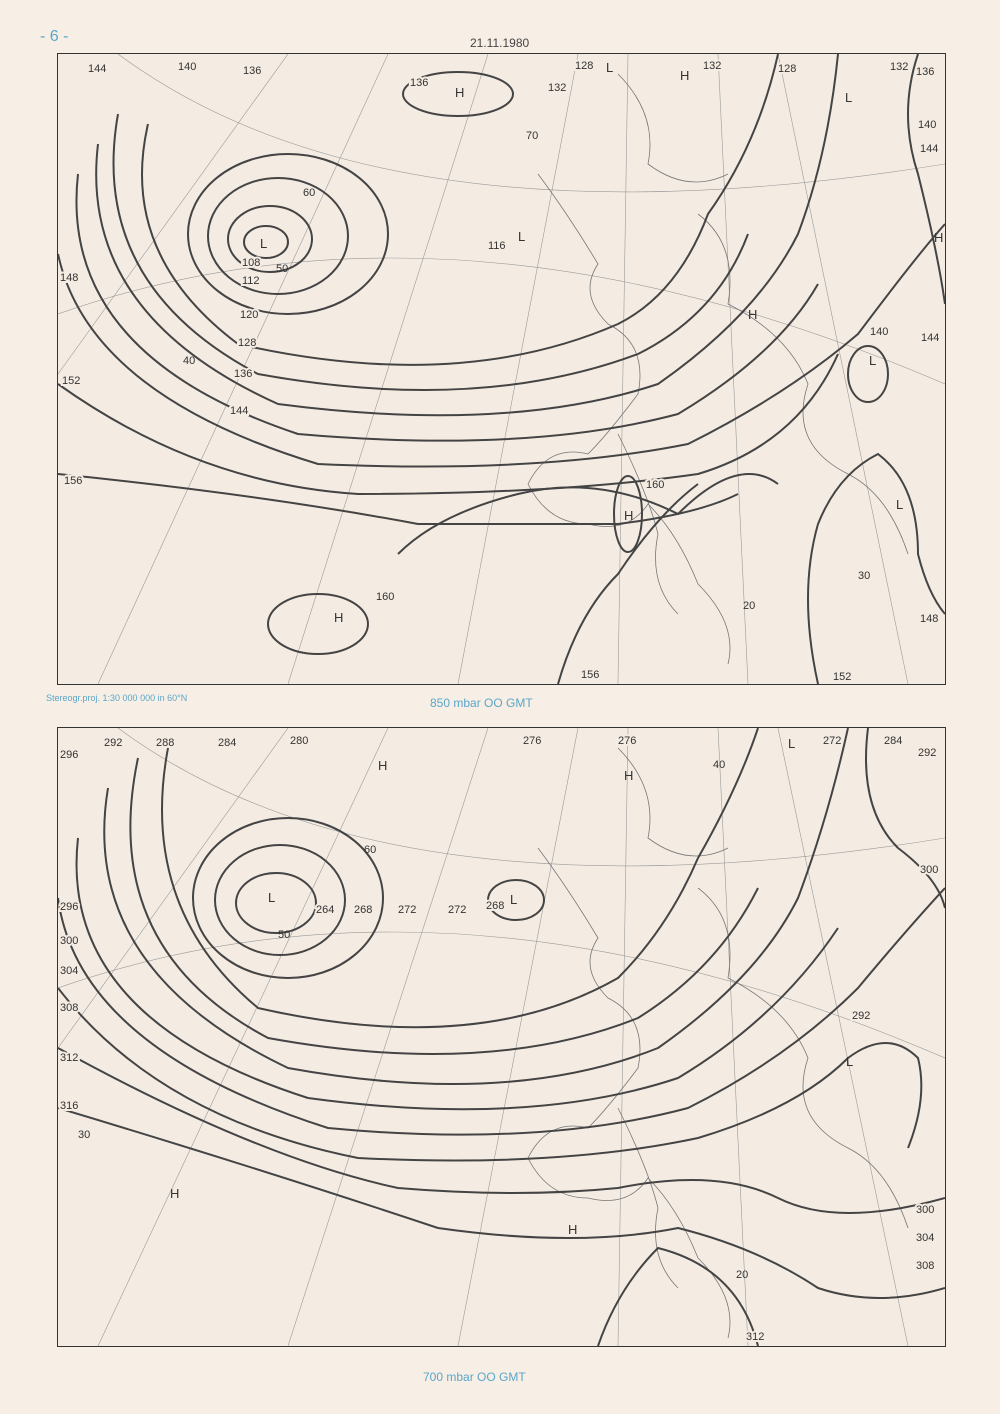  I want to click on contour-label: 280, so click(299, 741).